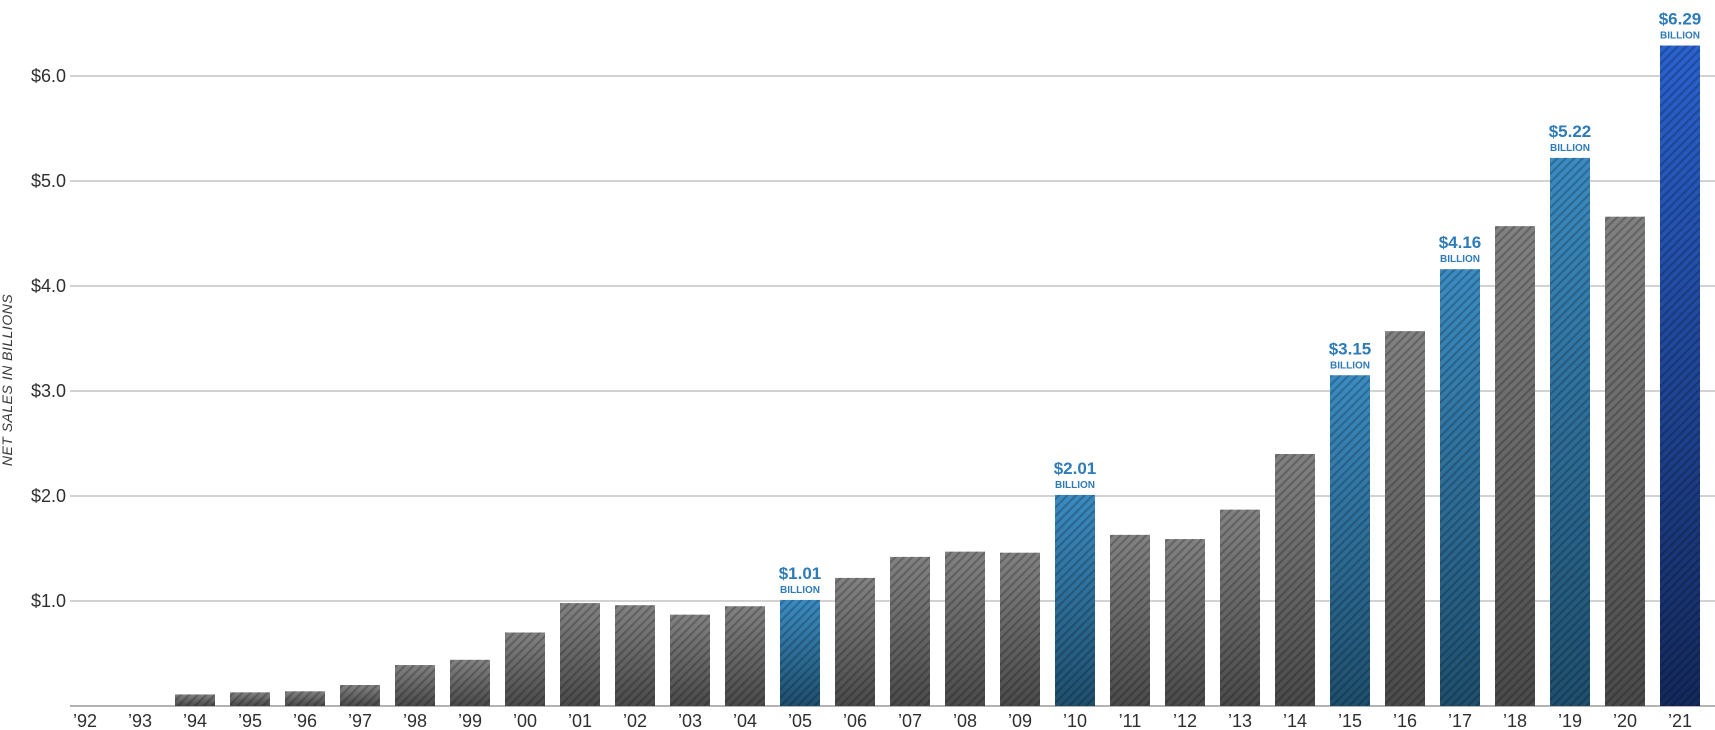 This screenshot has width=1715, height=730. I want to click on callout-value-label: $2.01, so click(1075, 468).